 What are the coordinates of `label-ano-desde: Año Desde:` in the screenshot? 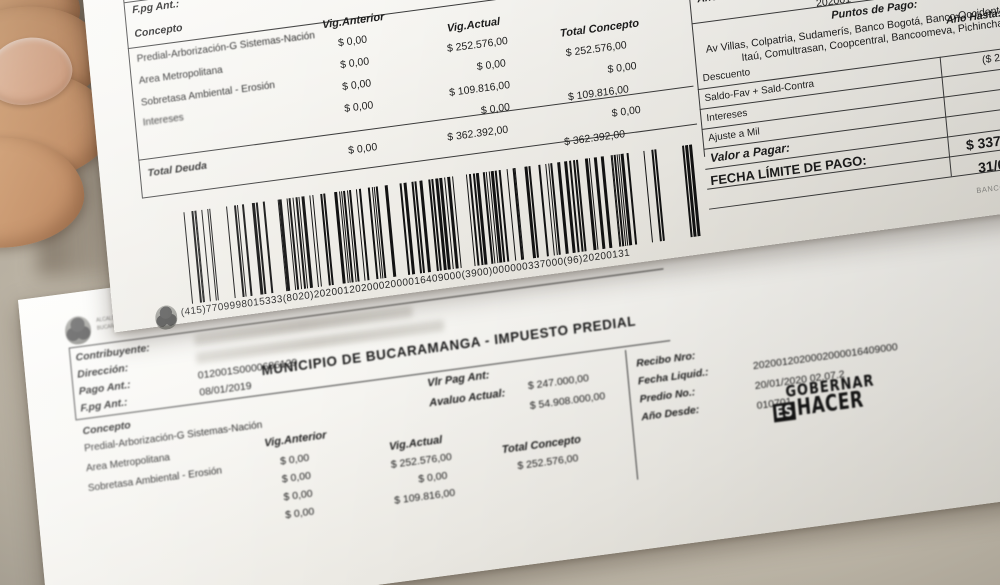 It's located at (726, 2).